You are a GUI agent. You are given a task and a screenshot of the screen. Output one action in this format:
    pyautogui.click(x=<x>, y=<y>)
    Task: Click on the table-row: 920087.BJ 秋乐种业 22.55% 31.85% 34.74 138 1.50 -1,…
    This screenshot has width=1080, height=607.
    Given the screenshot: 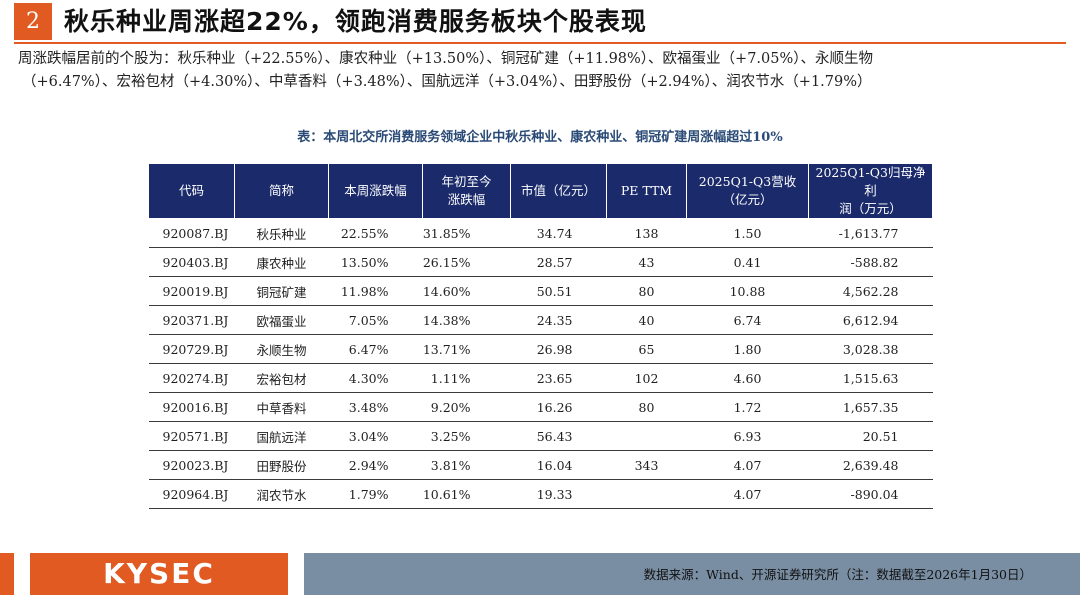 What is the action you would take?
    pyautogui.click(x=540, y=233)
    